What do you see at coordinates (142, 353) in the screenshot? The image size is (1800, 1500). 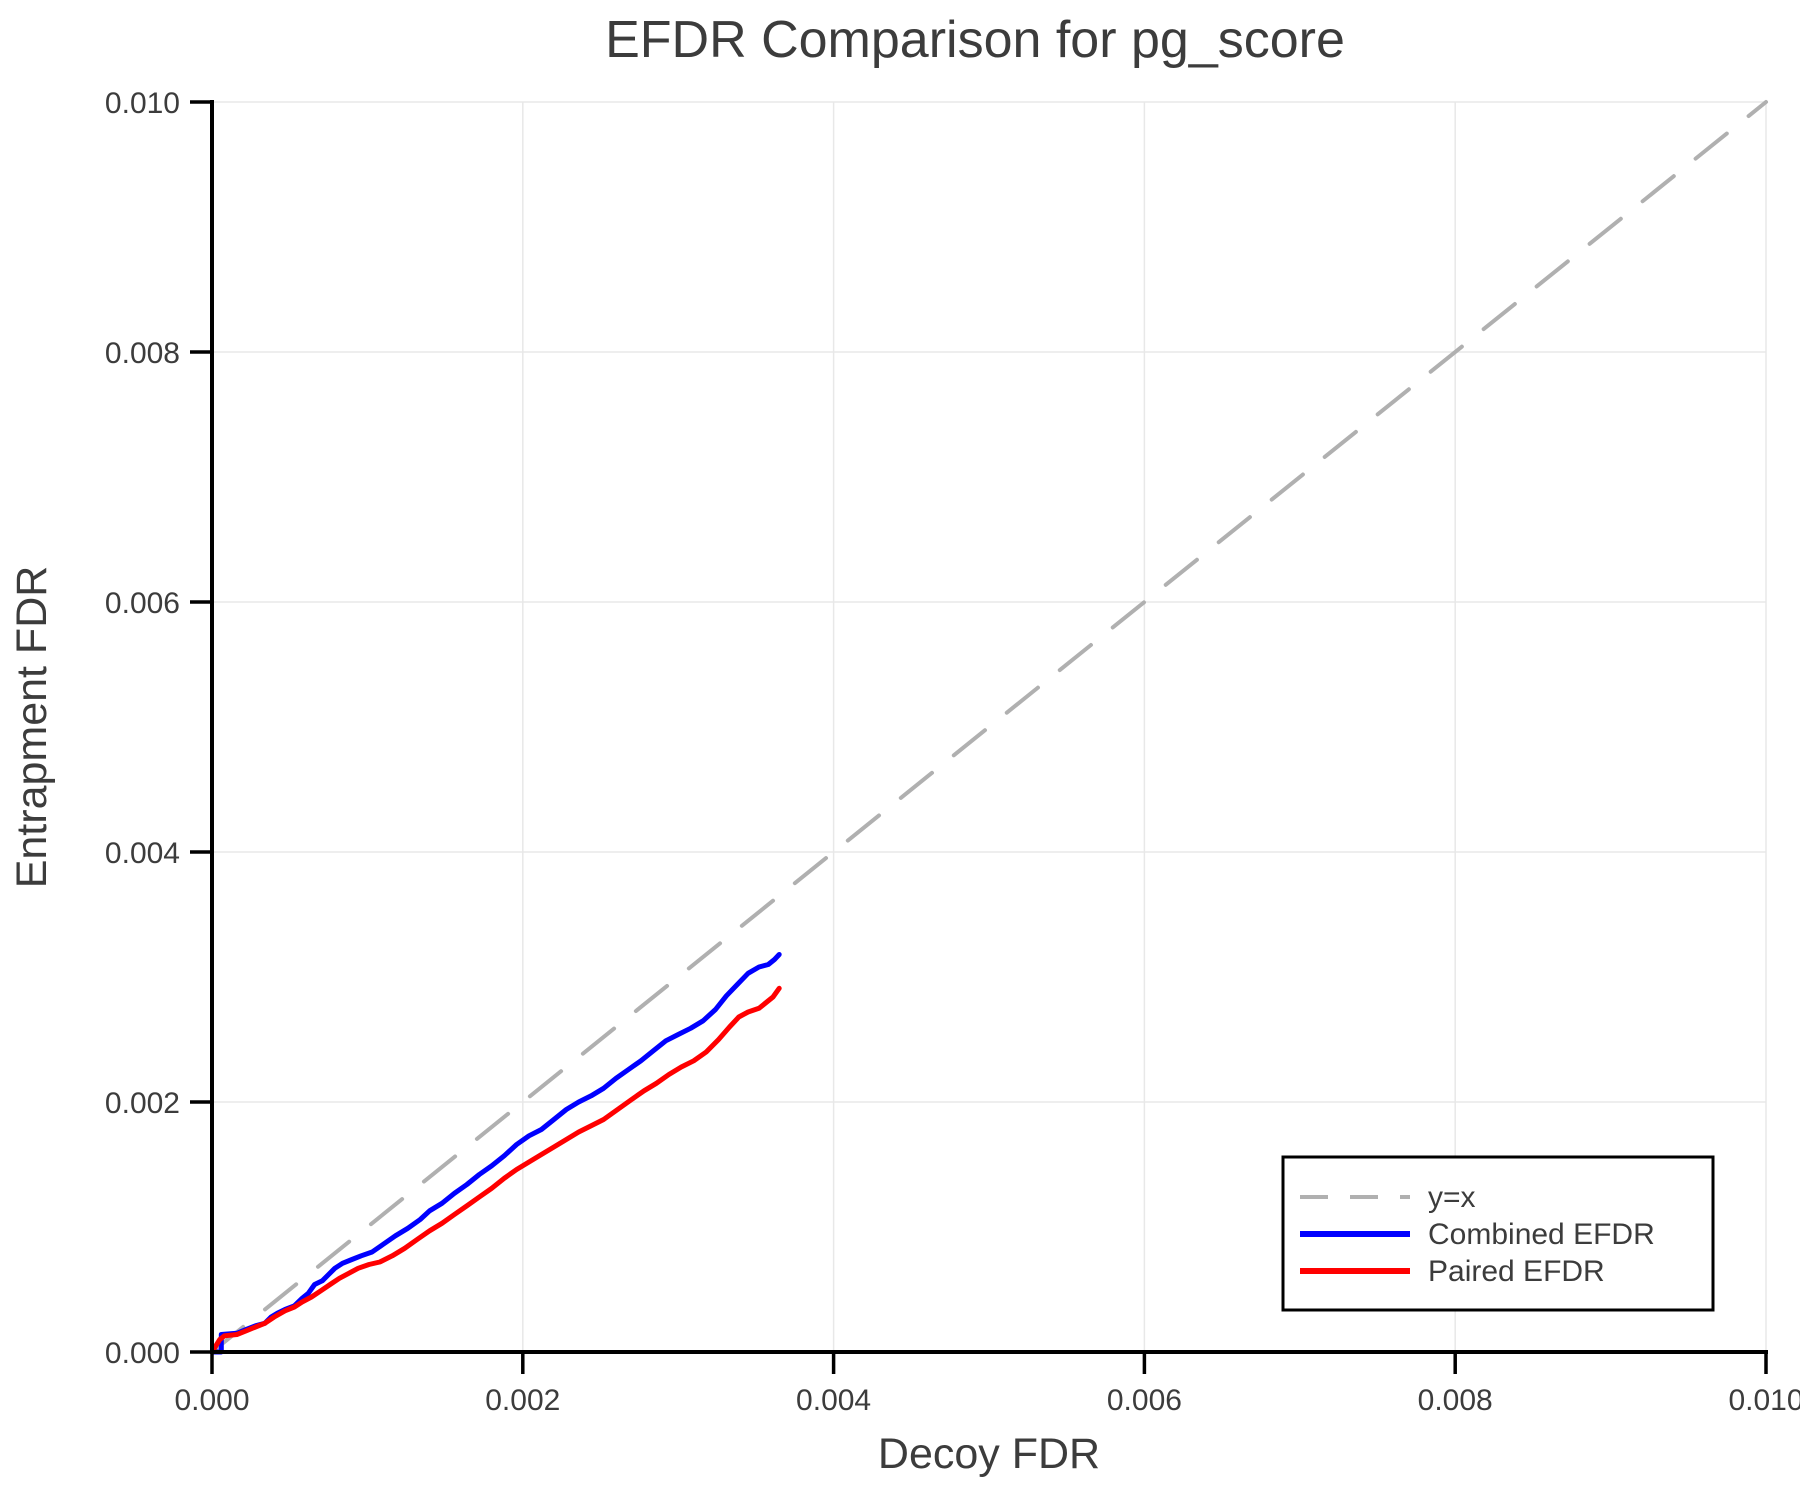 I see `y-tick-label: 0.008` at bounding box center [142, 353].